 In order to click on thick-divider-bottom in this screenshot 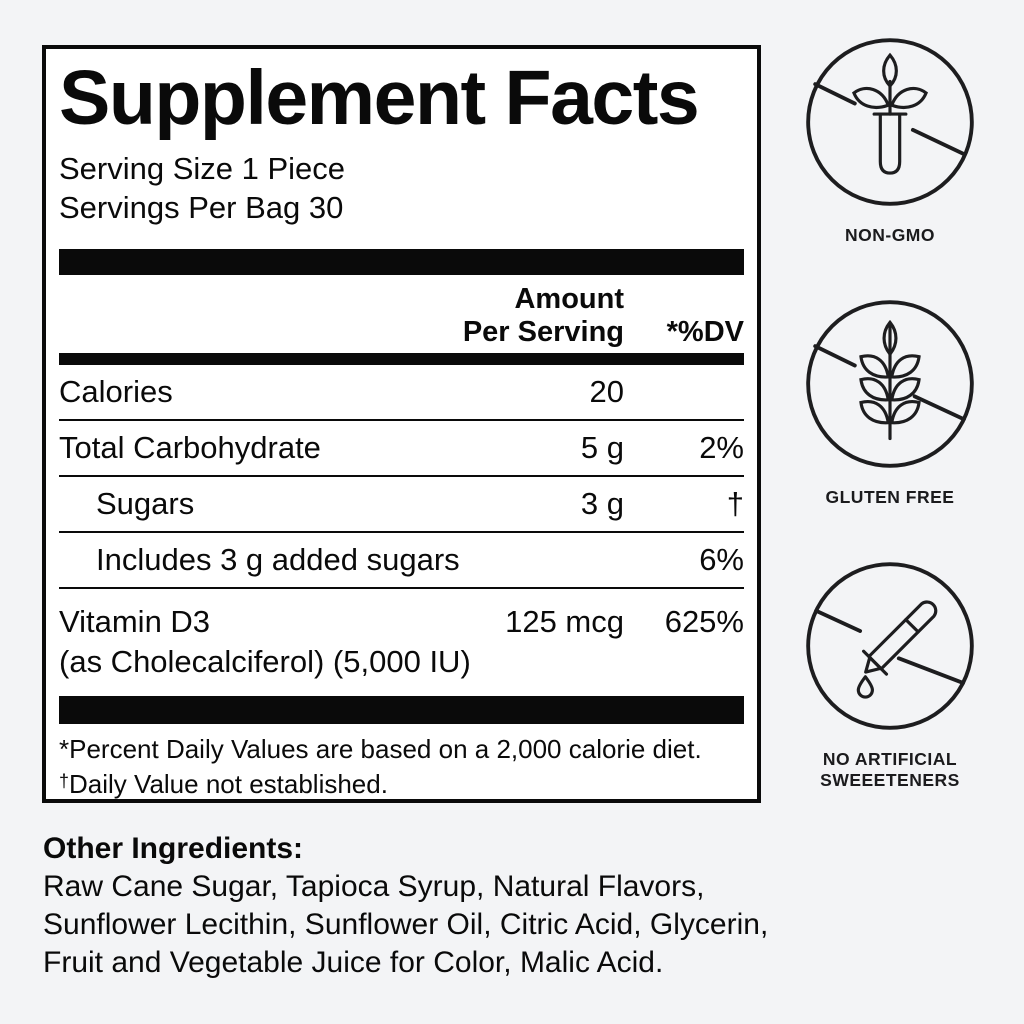, I will do `click(401, 710)`.